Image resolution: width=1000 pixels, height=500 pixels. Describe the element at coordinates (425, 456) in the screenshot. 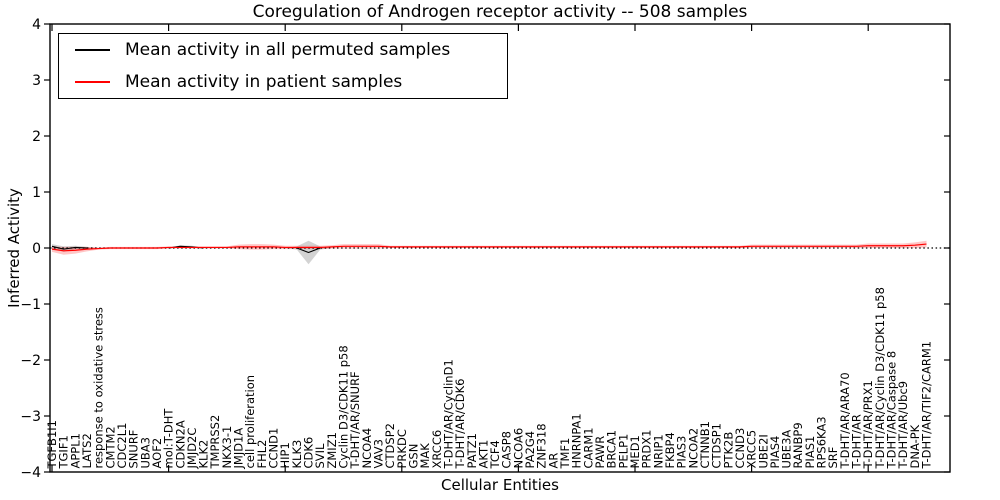

I see `x-category-label: MAK` at that location.